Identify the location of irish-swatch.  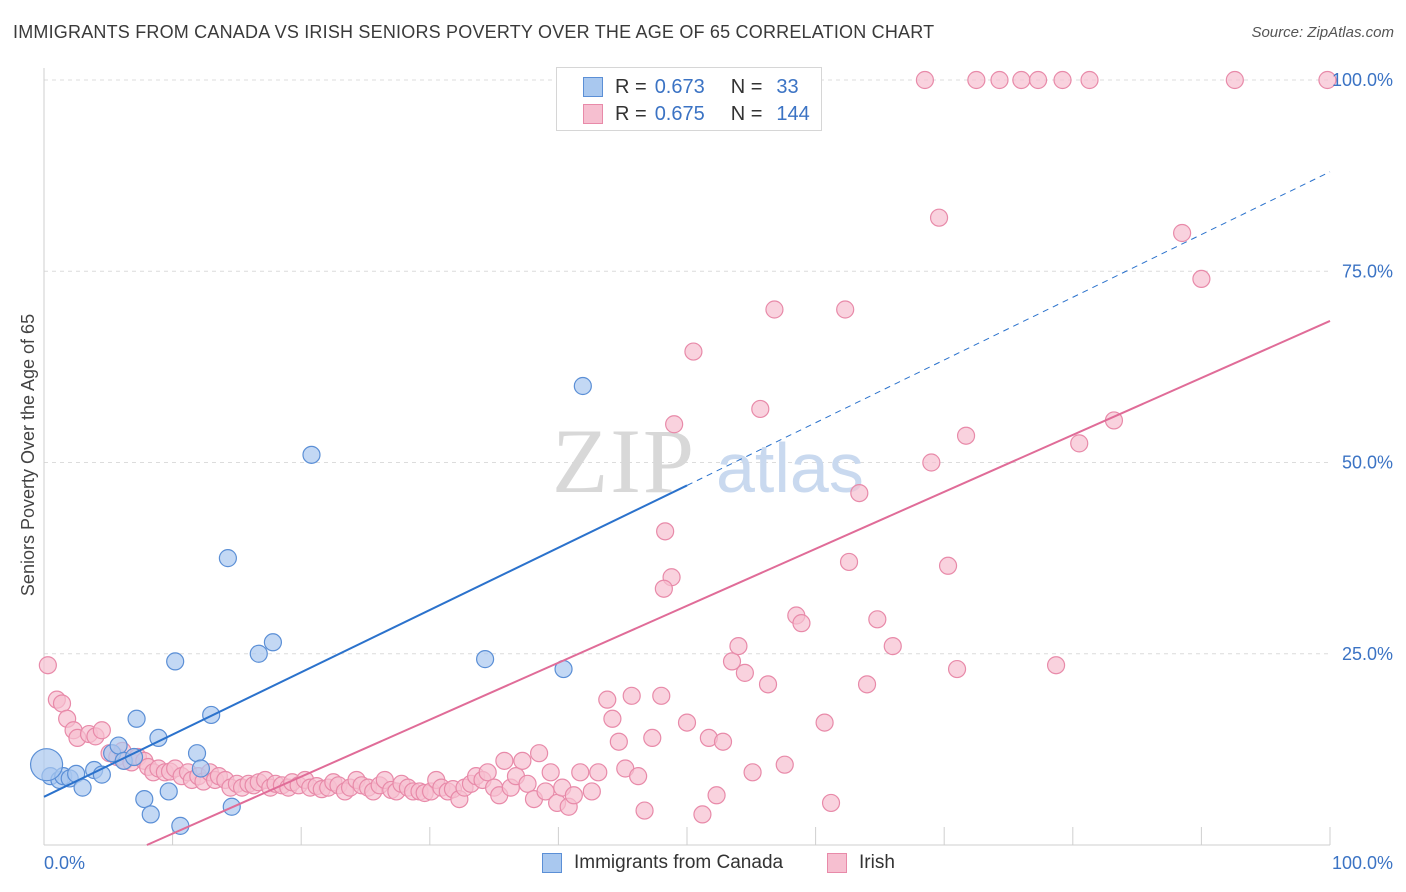
(593, 114).